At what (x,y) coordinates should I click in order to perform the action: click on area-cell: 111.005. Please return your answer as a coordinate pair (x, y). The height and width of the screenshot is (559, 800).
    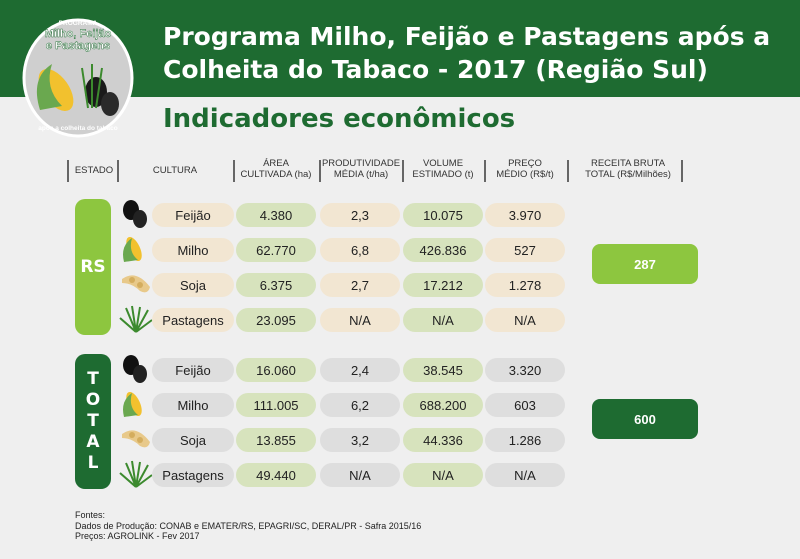
    Looking at the image, I should click on (276, 405).